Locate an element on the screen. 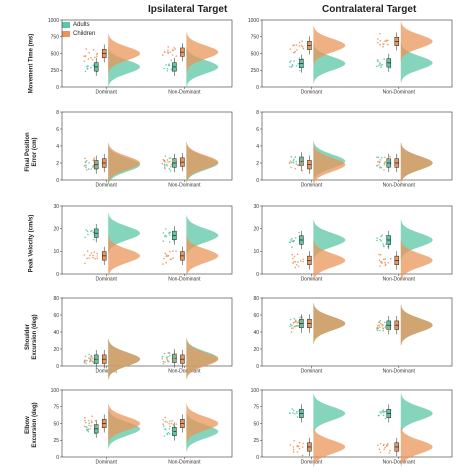 The width and height of the screenshot is (474, 475). legend-item-adults: Adults is located at coordinates (78, 24).